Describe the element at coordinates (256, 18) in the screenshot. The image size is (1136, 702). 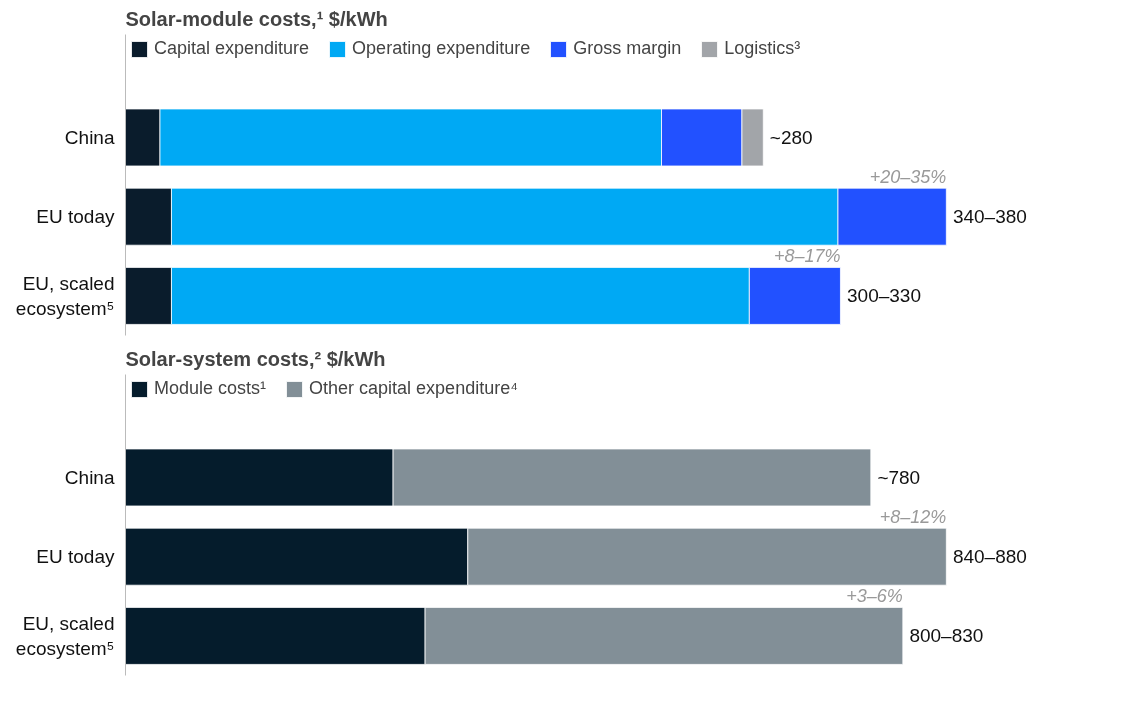
I see `chart-title: Solar-module costs,¹ $/kWh` at that location.